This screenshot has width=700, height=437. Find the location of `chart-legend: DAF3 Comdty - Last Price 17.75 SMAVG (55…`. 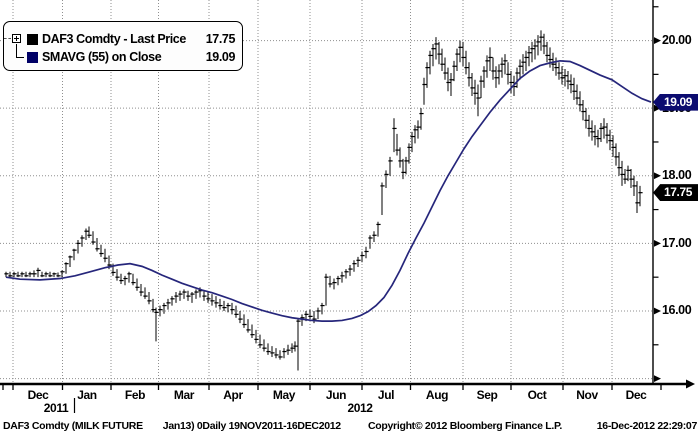

chart-legend: DAF3 Comdty - Last Price 17.75 SMAVG (55… is located at coordinates (123, 46).